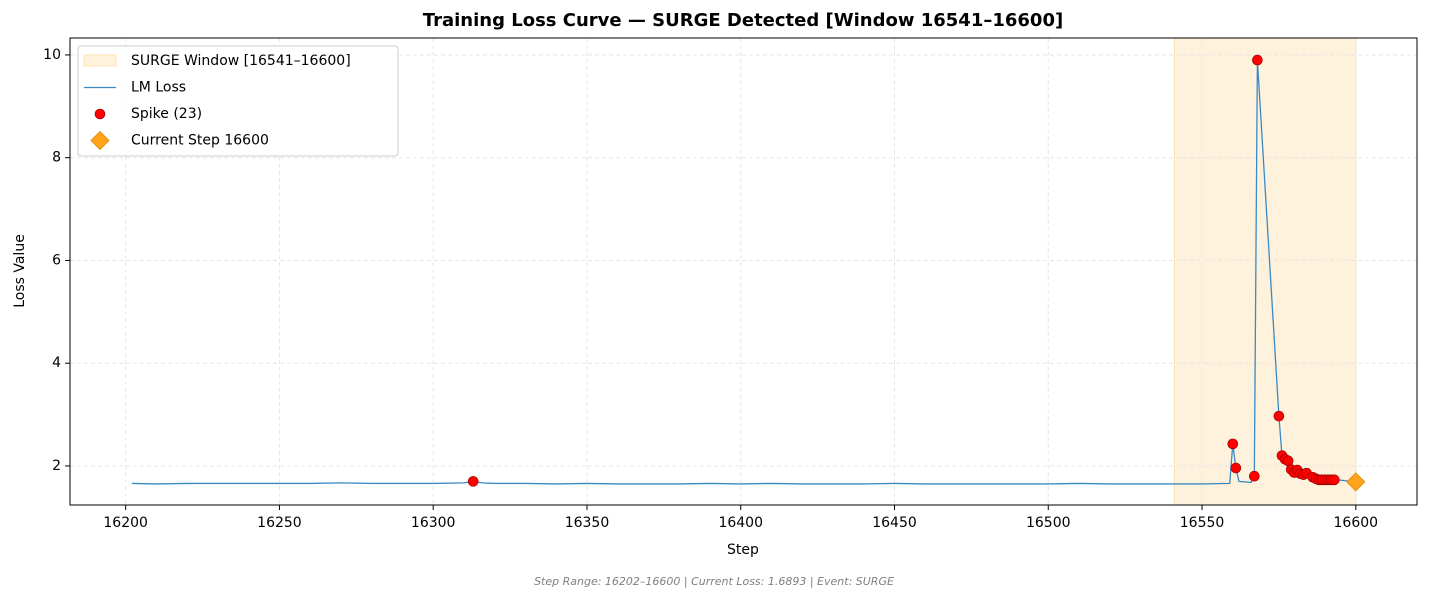 The height and width of the screenshot is (606, 1429). Describe the element at coordinates (56, 363) in the screenshot. I see `y-tick-label: 4` at that location.